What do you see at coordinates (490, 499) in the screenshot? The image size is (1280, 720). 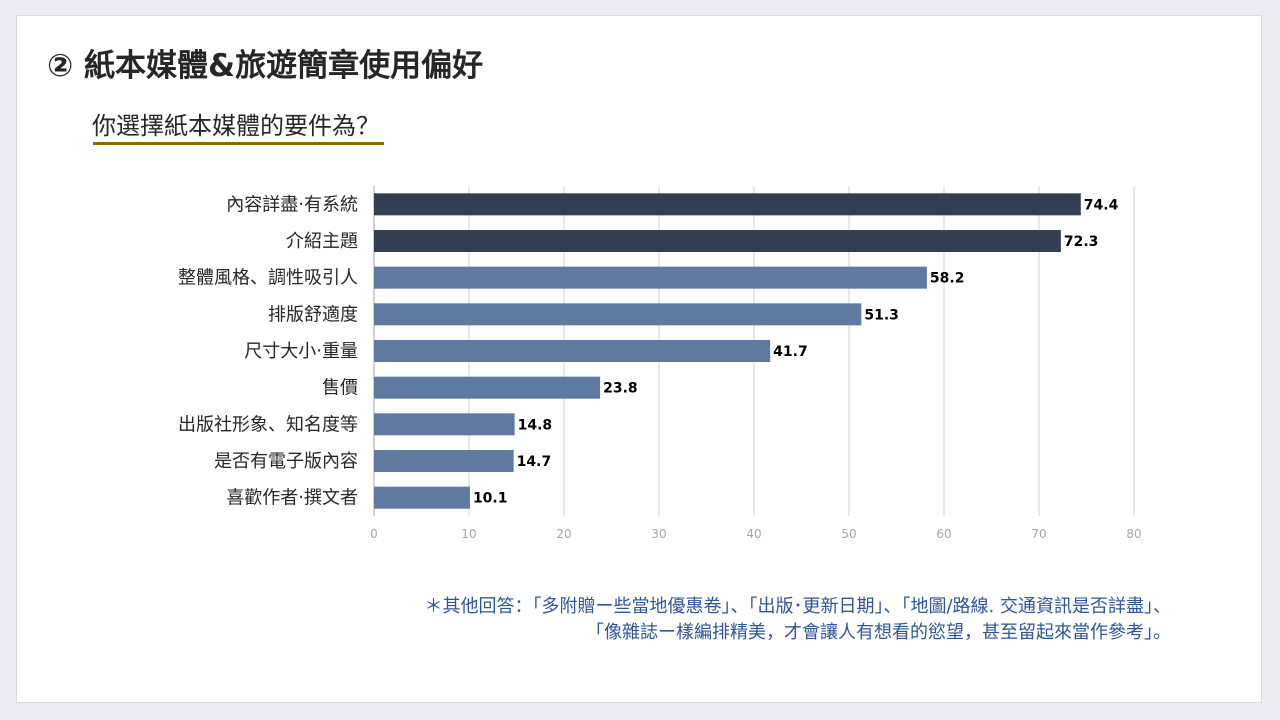 I see `value-label: 10.1` at bounding box center [490, 499].